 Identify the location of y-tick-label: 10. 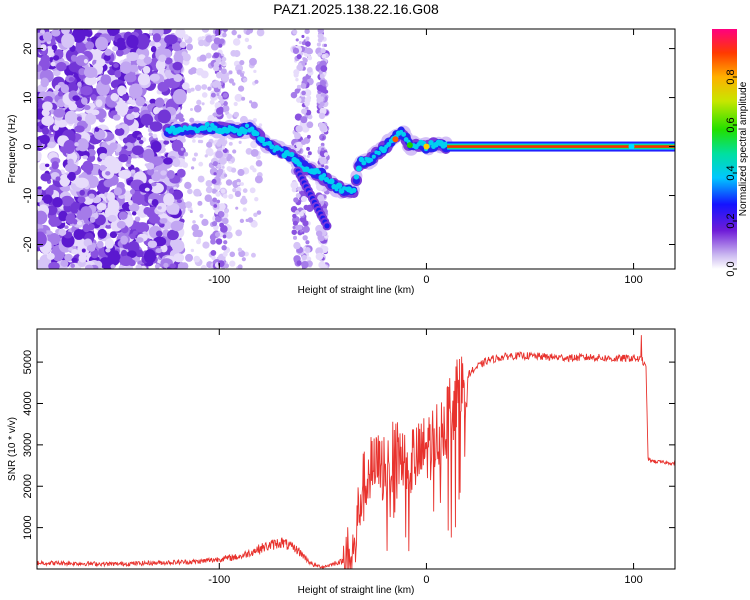
(28, 97).